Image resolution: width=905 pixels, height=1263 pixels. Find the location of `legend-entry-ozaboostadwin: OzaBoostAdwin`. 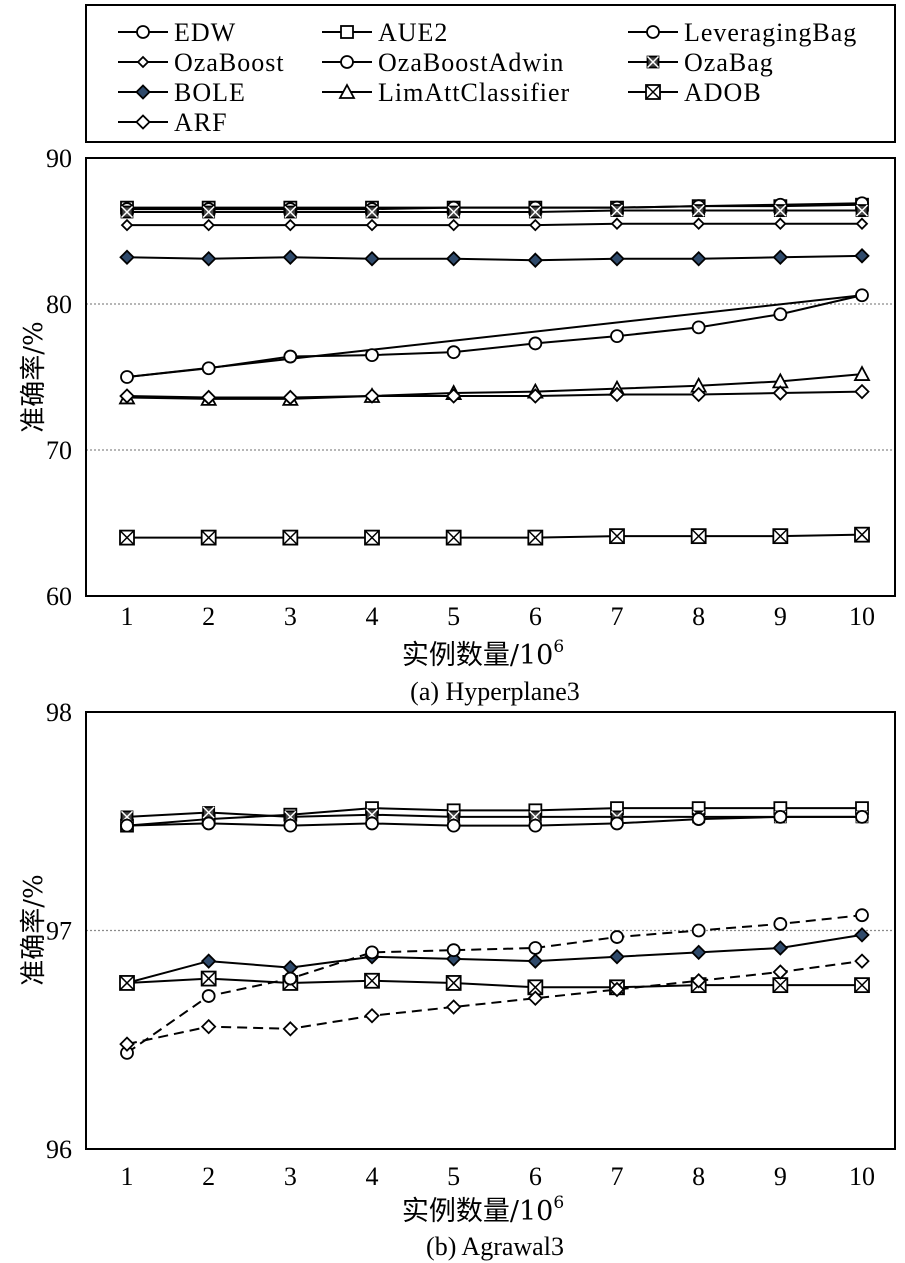

legend-entry-ozaboostadwin: OzaBoostAdwin is located at coordinates (443, 62).